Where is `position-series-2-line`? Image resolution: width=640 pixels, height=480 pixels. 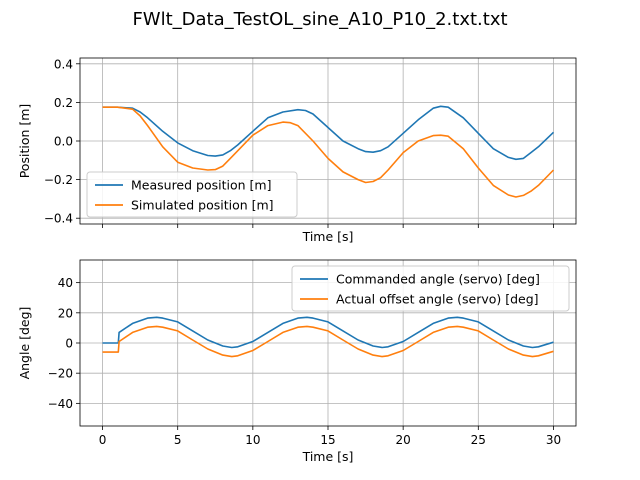 position-series-2-line is located at coordinates (328, 152).